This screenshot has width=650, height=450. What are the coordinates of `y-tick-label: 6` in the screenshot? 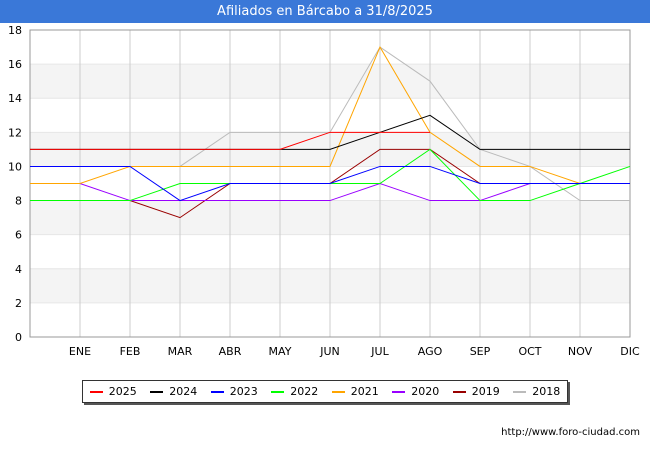 It's located at (18, 235).